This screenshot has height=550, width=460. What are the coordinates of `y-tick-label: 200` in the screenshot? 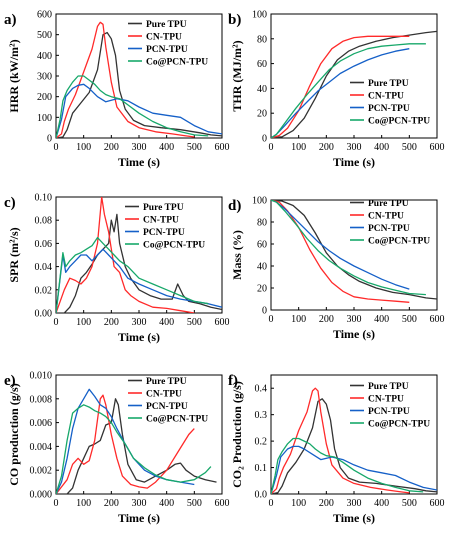 It's located at (44, 97).